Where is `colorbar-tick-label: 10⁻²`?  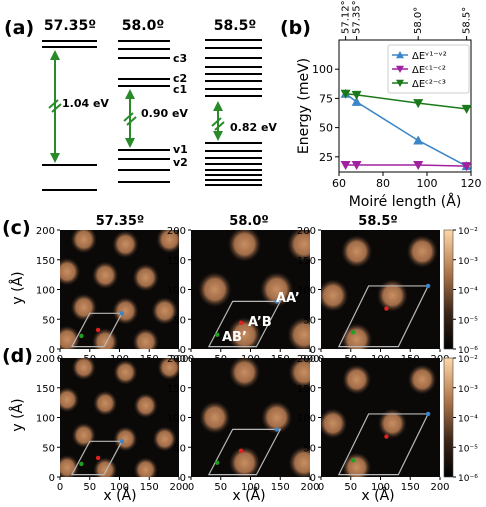
colorbar-tick-label: 10⁻² is located at coordinates (468, 232).